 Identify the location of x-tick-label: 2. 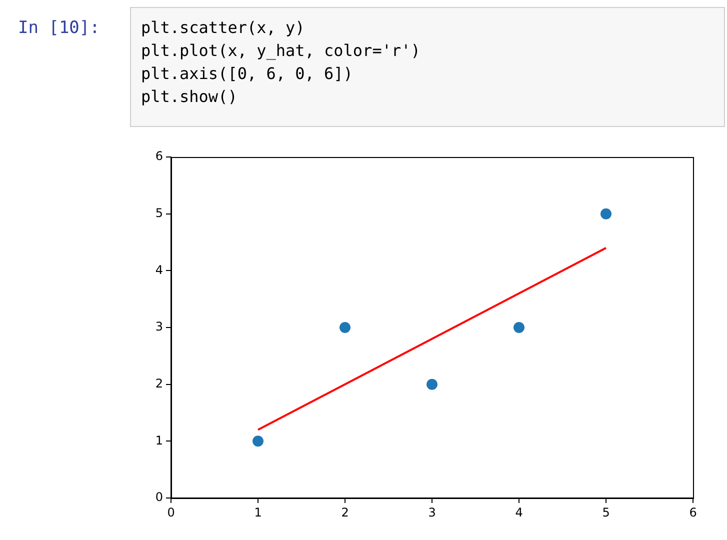
(345, 512).